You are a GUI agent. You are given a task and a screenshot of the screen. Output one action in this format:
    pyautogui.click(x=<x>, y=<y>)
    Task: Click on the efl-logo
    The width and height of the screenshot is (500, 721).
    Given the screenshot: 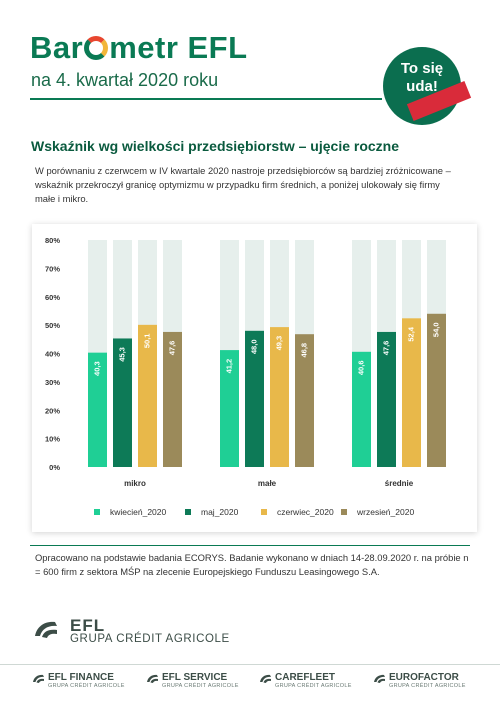 What is the action you would take?
    pyautogui.click(x=46, y=629)
    